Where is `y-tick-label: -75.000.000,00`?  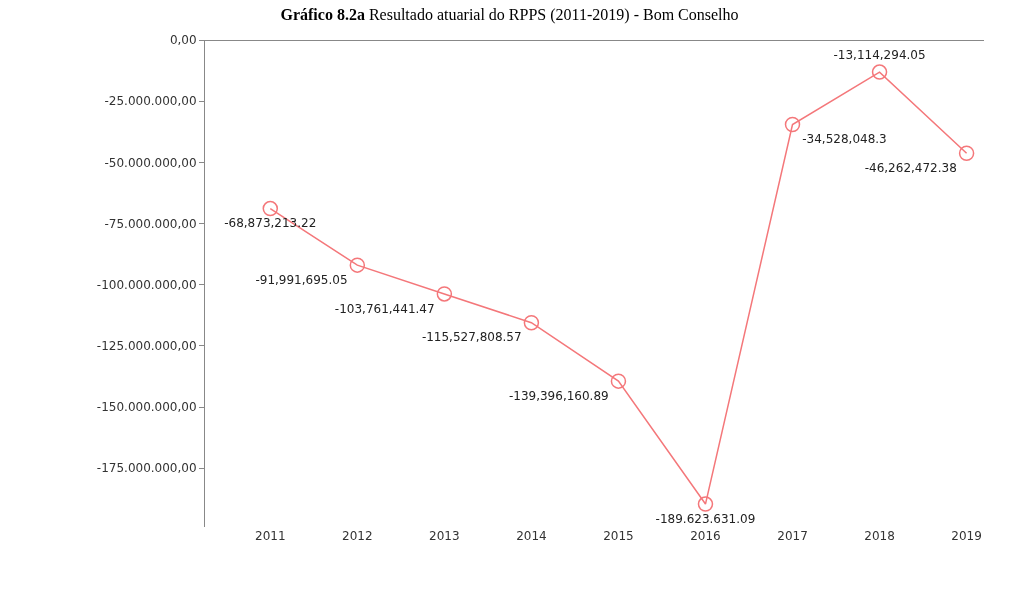
y-tick-label: -75.000.000,00 is located at coordinates (150, 223).